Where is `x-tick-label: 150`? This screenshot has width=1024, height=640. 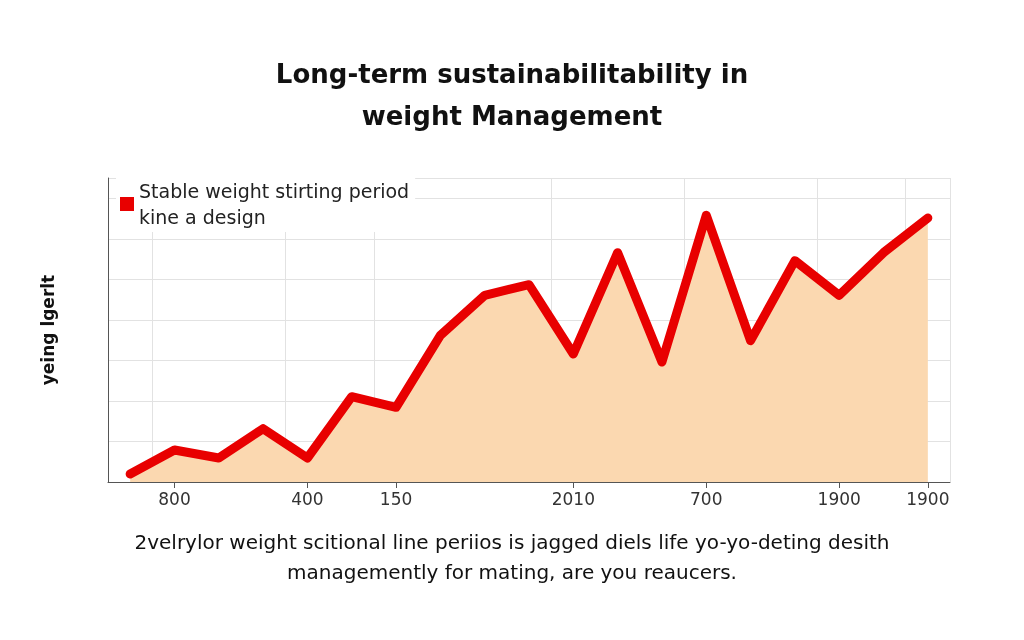 x-tick-label: 150 is located at coordinates (396, 498).